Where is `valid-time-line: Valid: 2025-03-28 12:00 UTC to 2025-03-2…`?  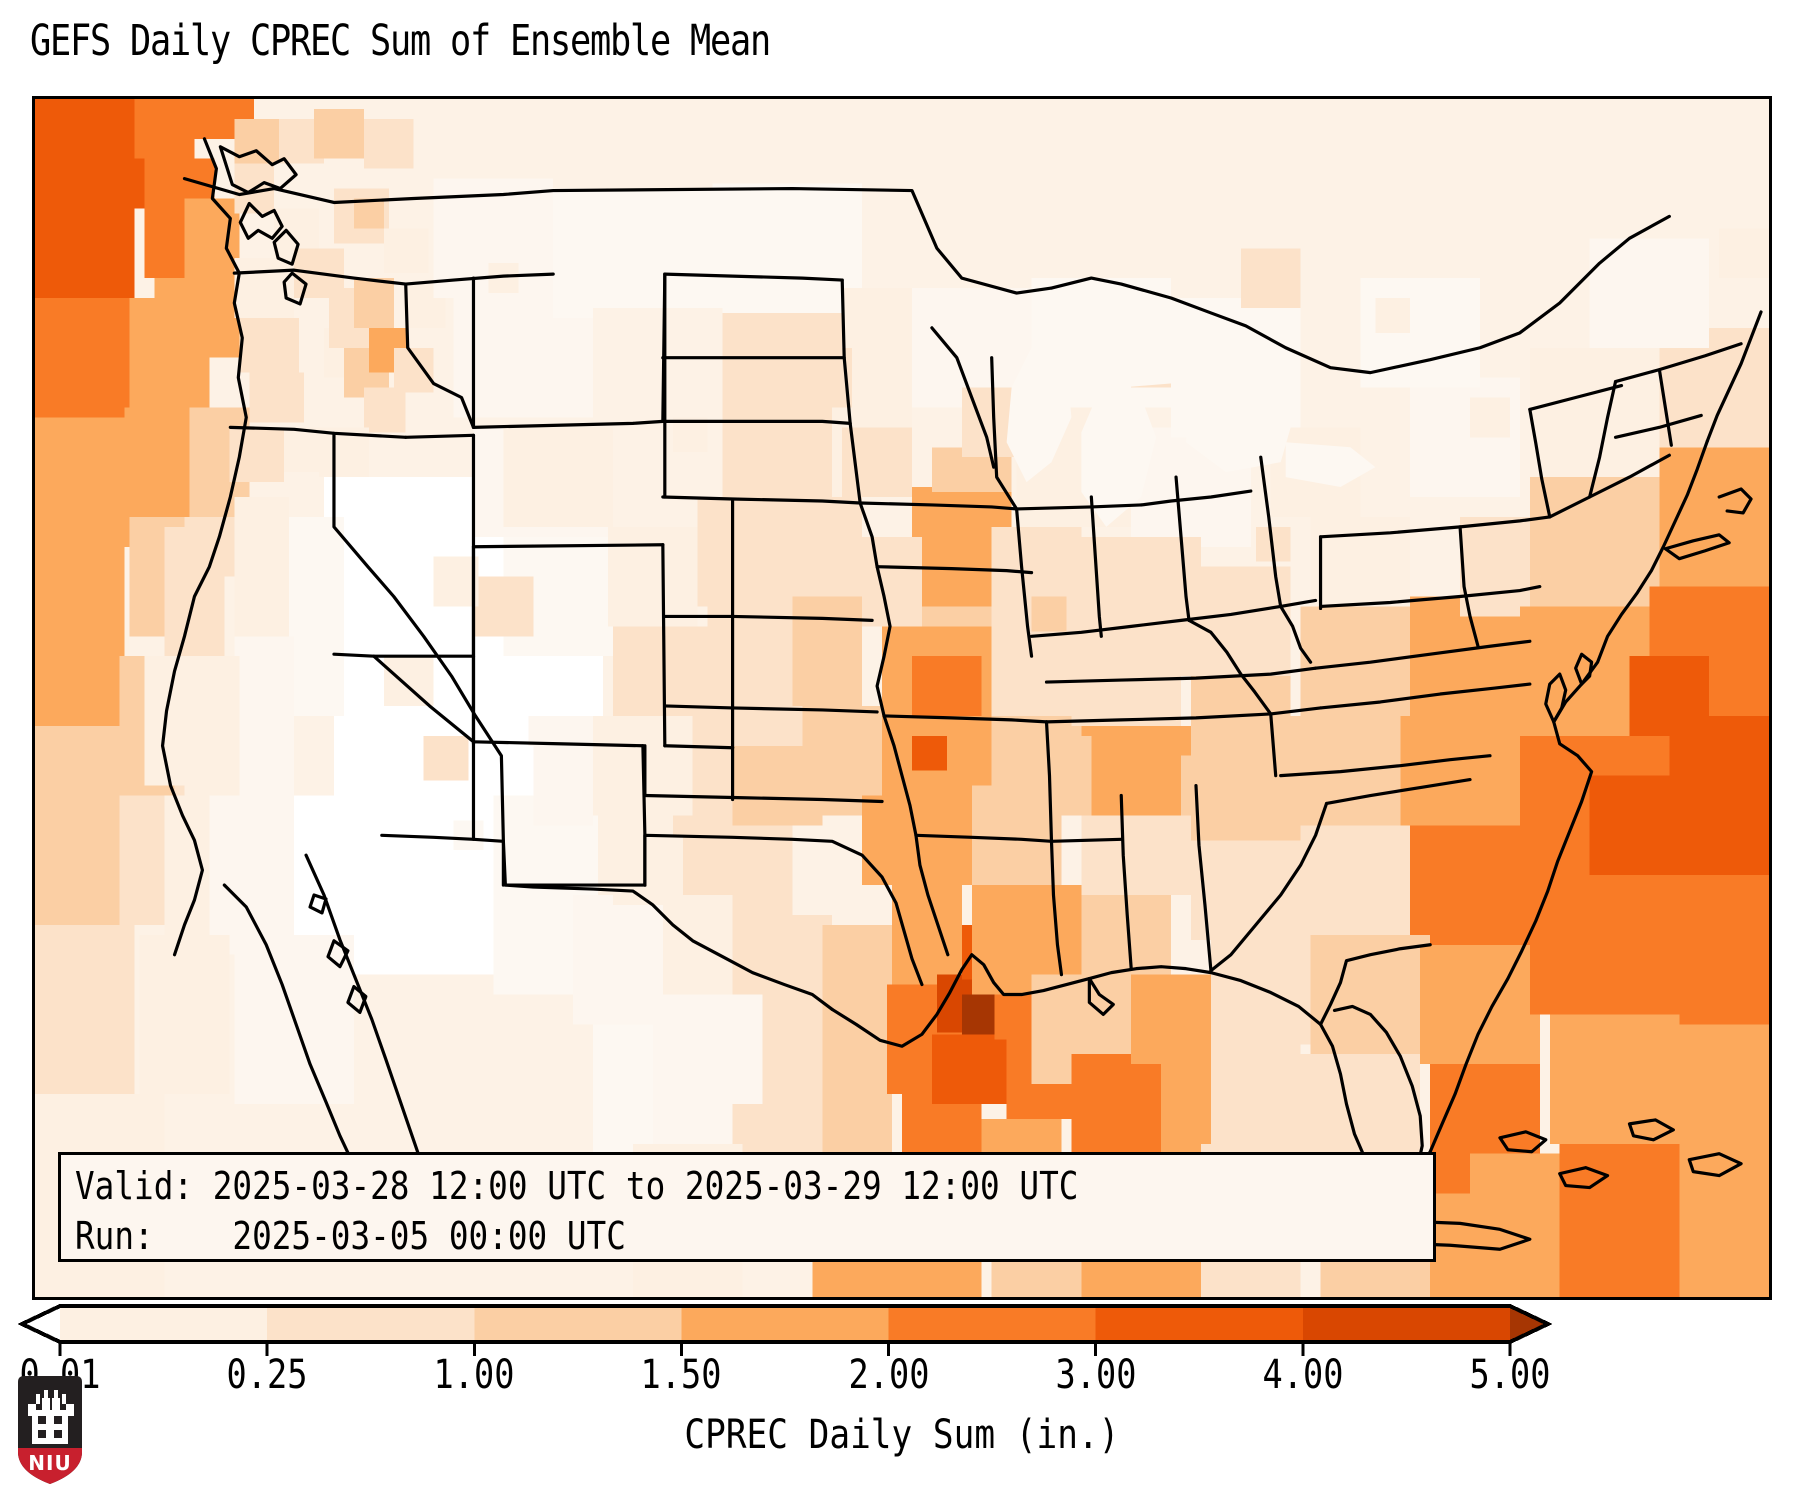
valid-time-line: Valid: 2025-03-28 12:00 UTC to 2025-03-2… is located at coordinates (577, 1186).